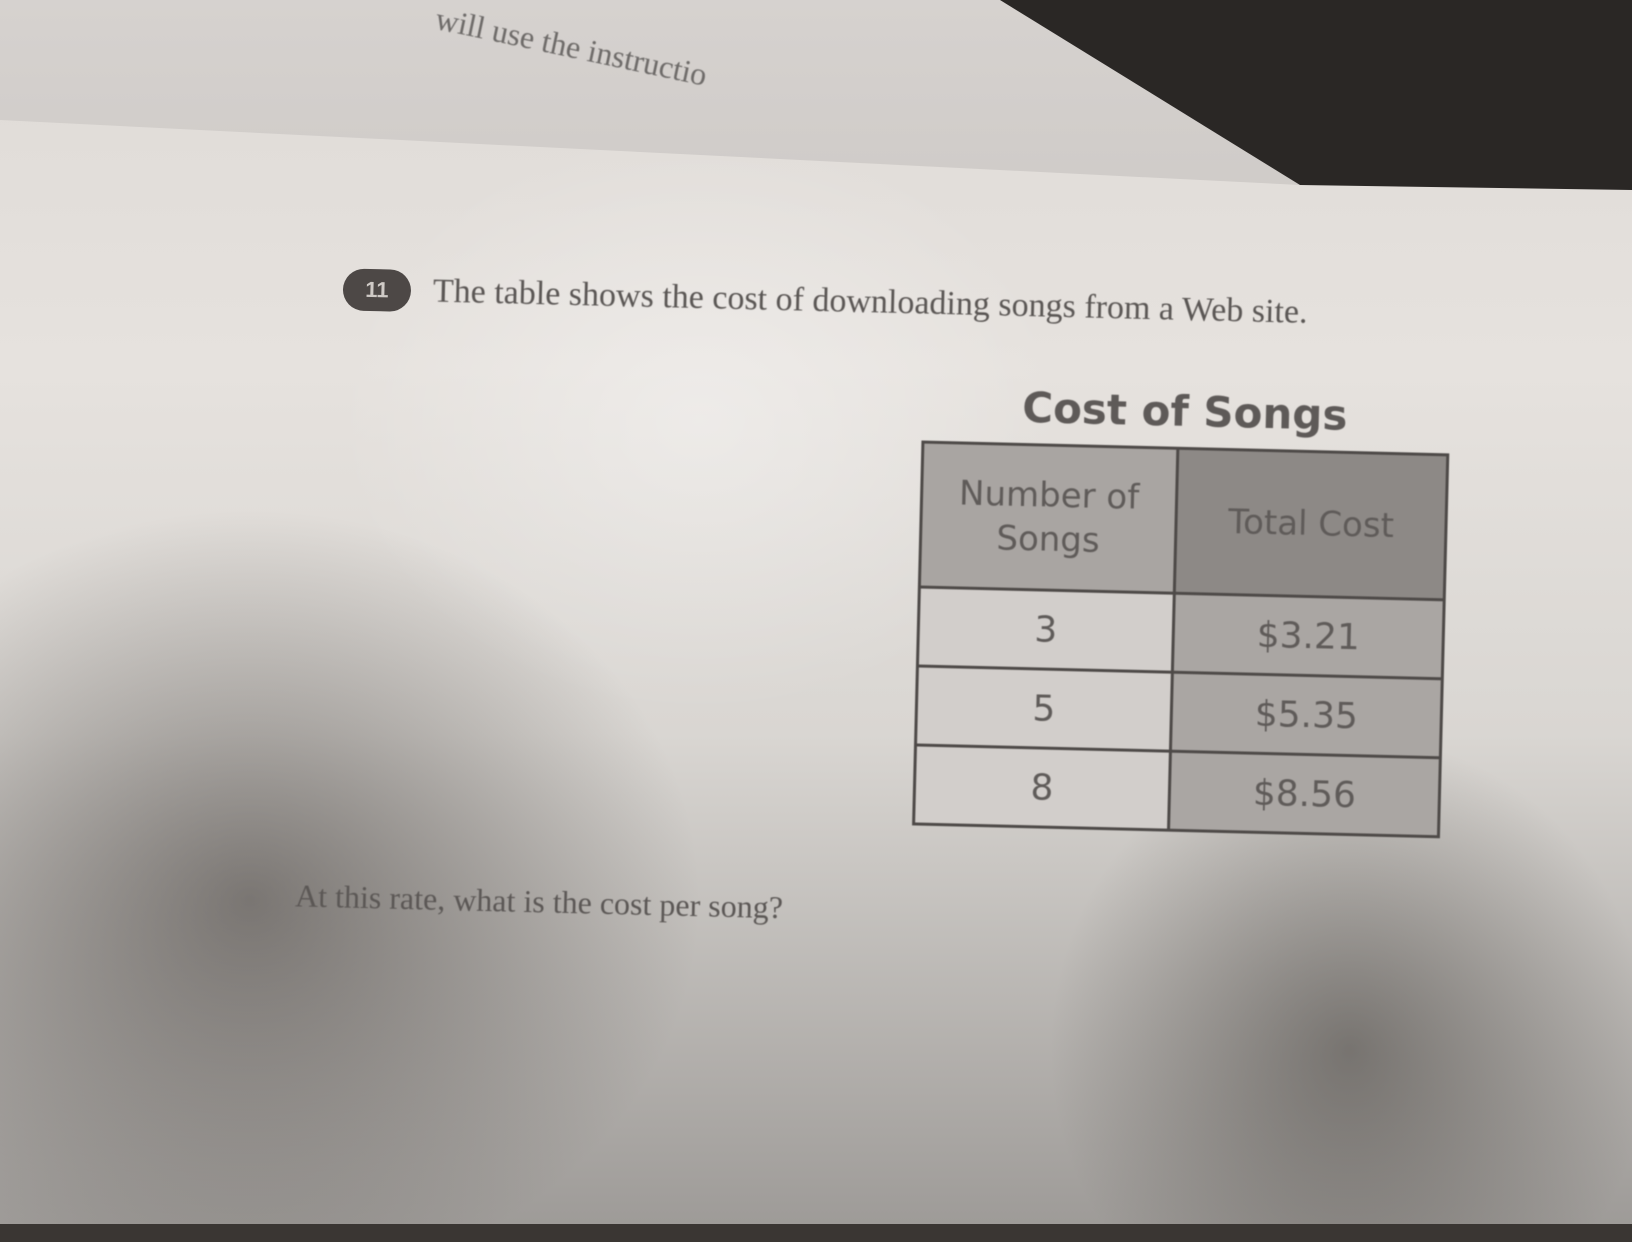 The image size is (1632, 1242). What do you see at coordinates (1048, 518) in the screenshot?
I see `header-number-of-songs: Number of Songs` at bounding box center [1048, 518].